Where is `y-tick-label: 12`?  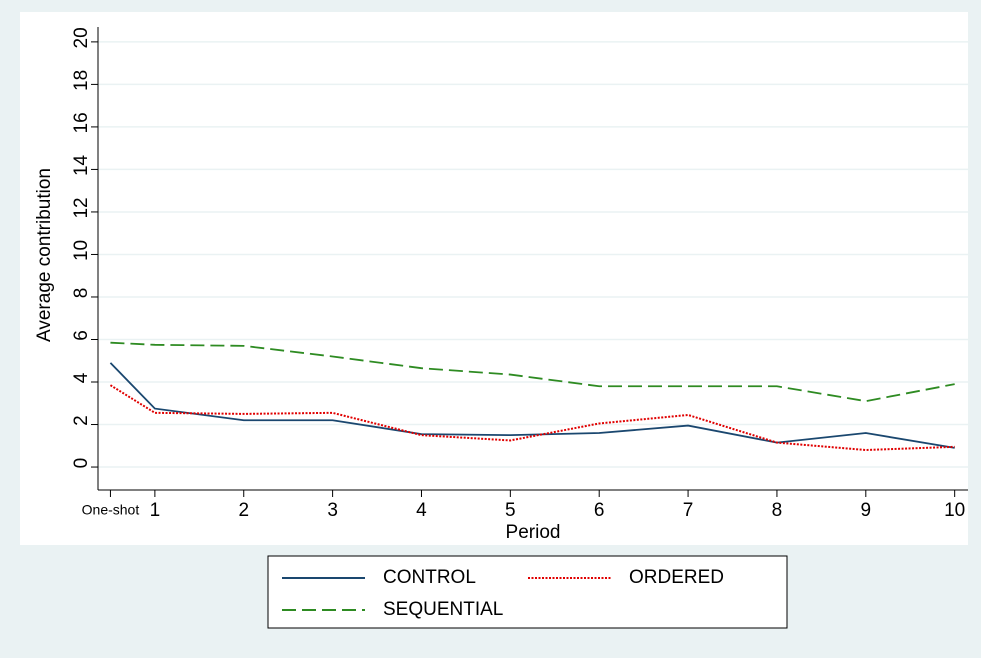 y-tick-label: 12 is located at coordinates (81, 207).